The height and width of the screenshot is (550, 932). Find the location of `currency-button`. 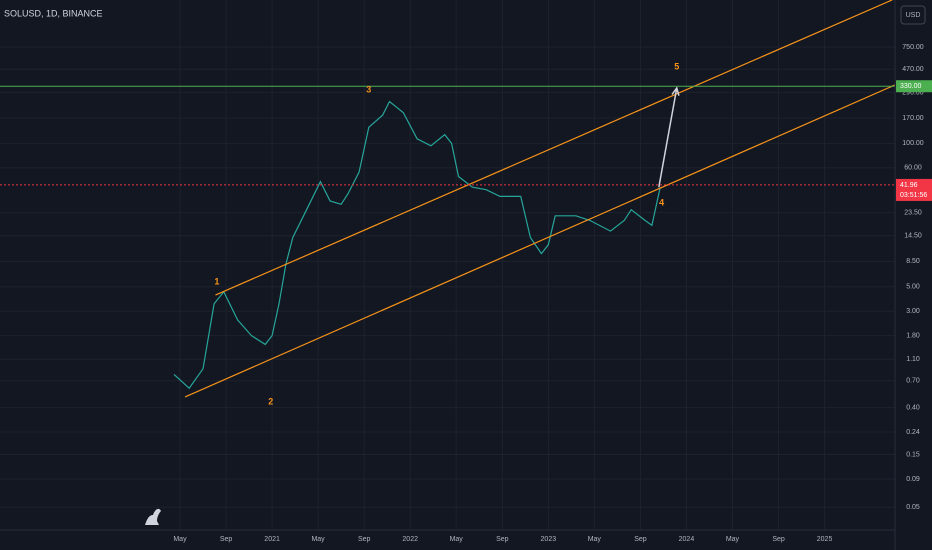

currency-button is located at coordinates (913, 15).